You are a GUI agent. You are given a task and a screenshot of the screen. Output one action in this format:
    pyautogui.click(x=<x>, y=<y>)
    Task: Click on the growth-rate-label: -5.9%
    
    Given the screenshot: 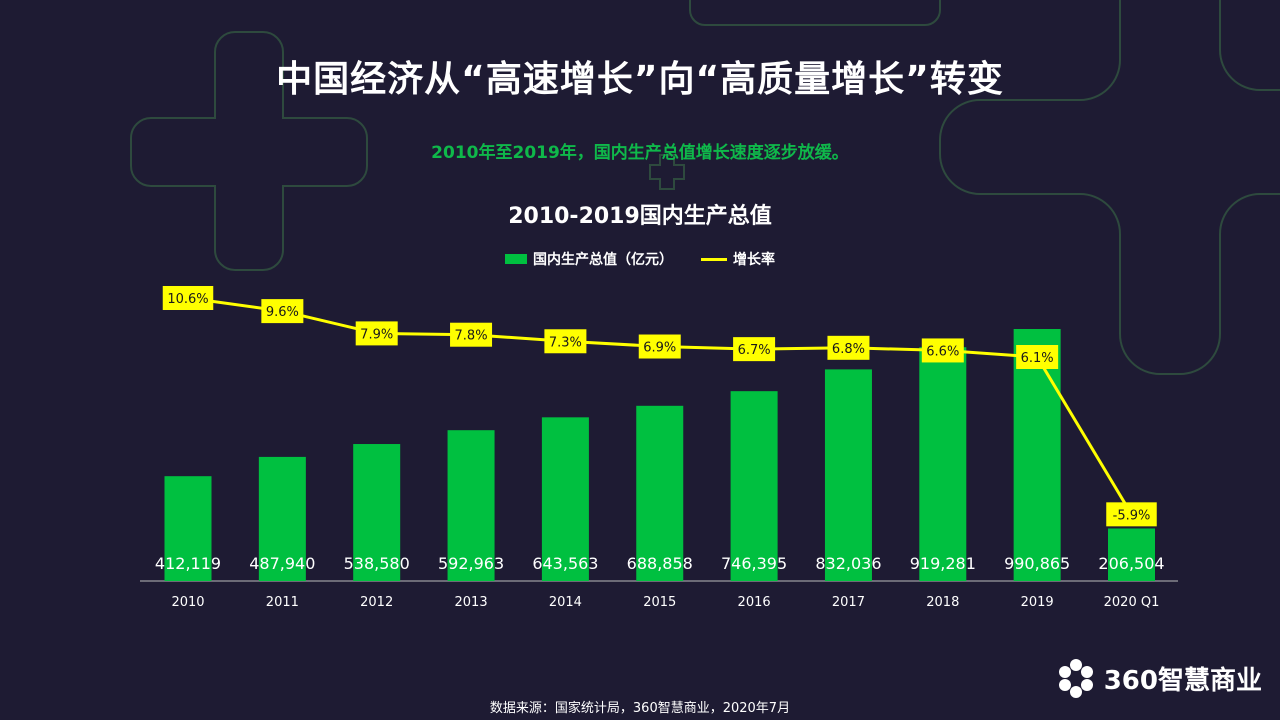 What is the action you would take?
    pyautogui.click(x=1132, y=515)
    